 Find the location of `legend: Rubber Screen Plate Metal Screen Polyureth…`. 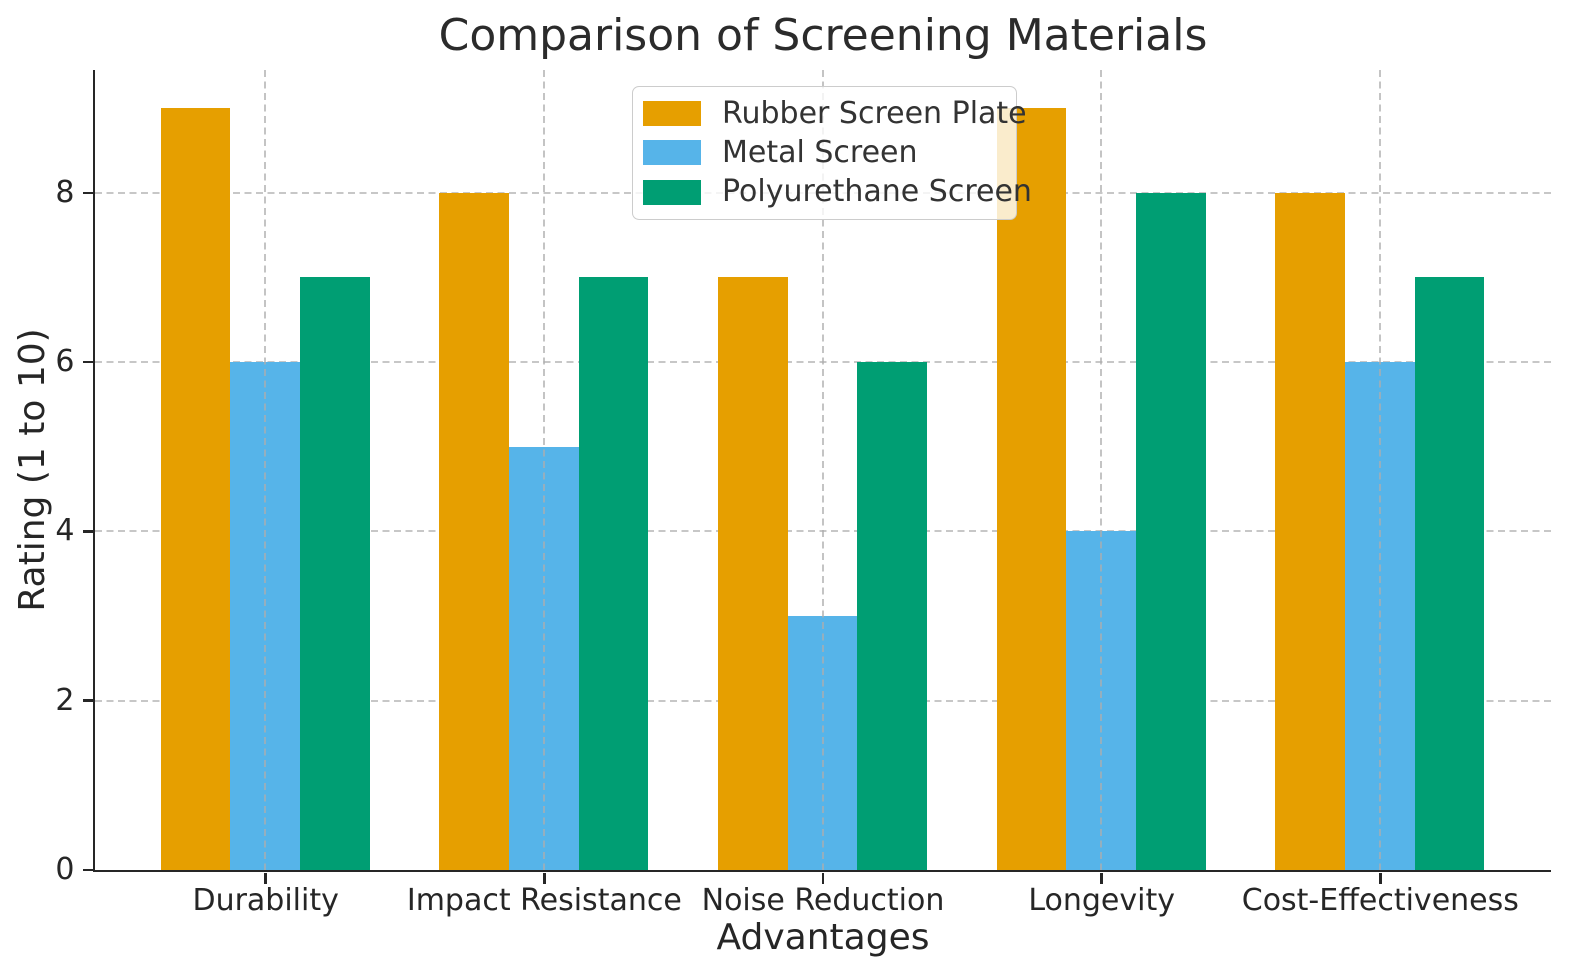

legend: Rubber Screen Plate Metal Screen Polyureth… is located at coordinates (832, 153).